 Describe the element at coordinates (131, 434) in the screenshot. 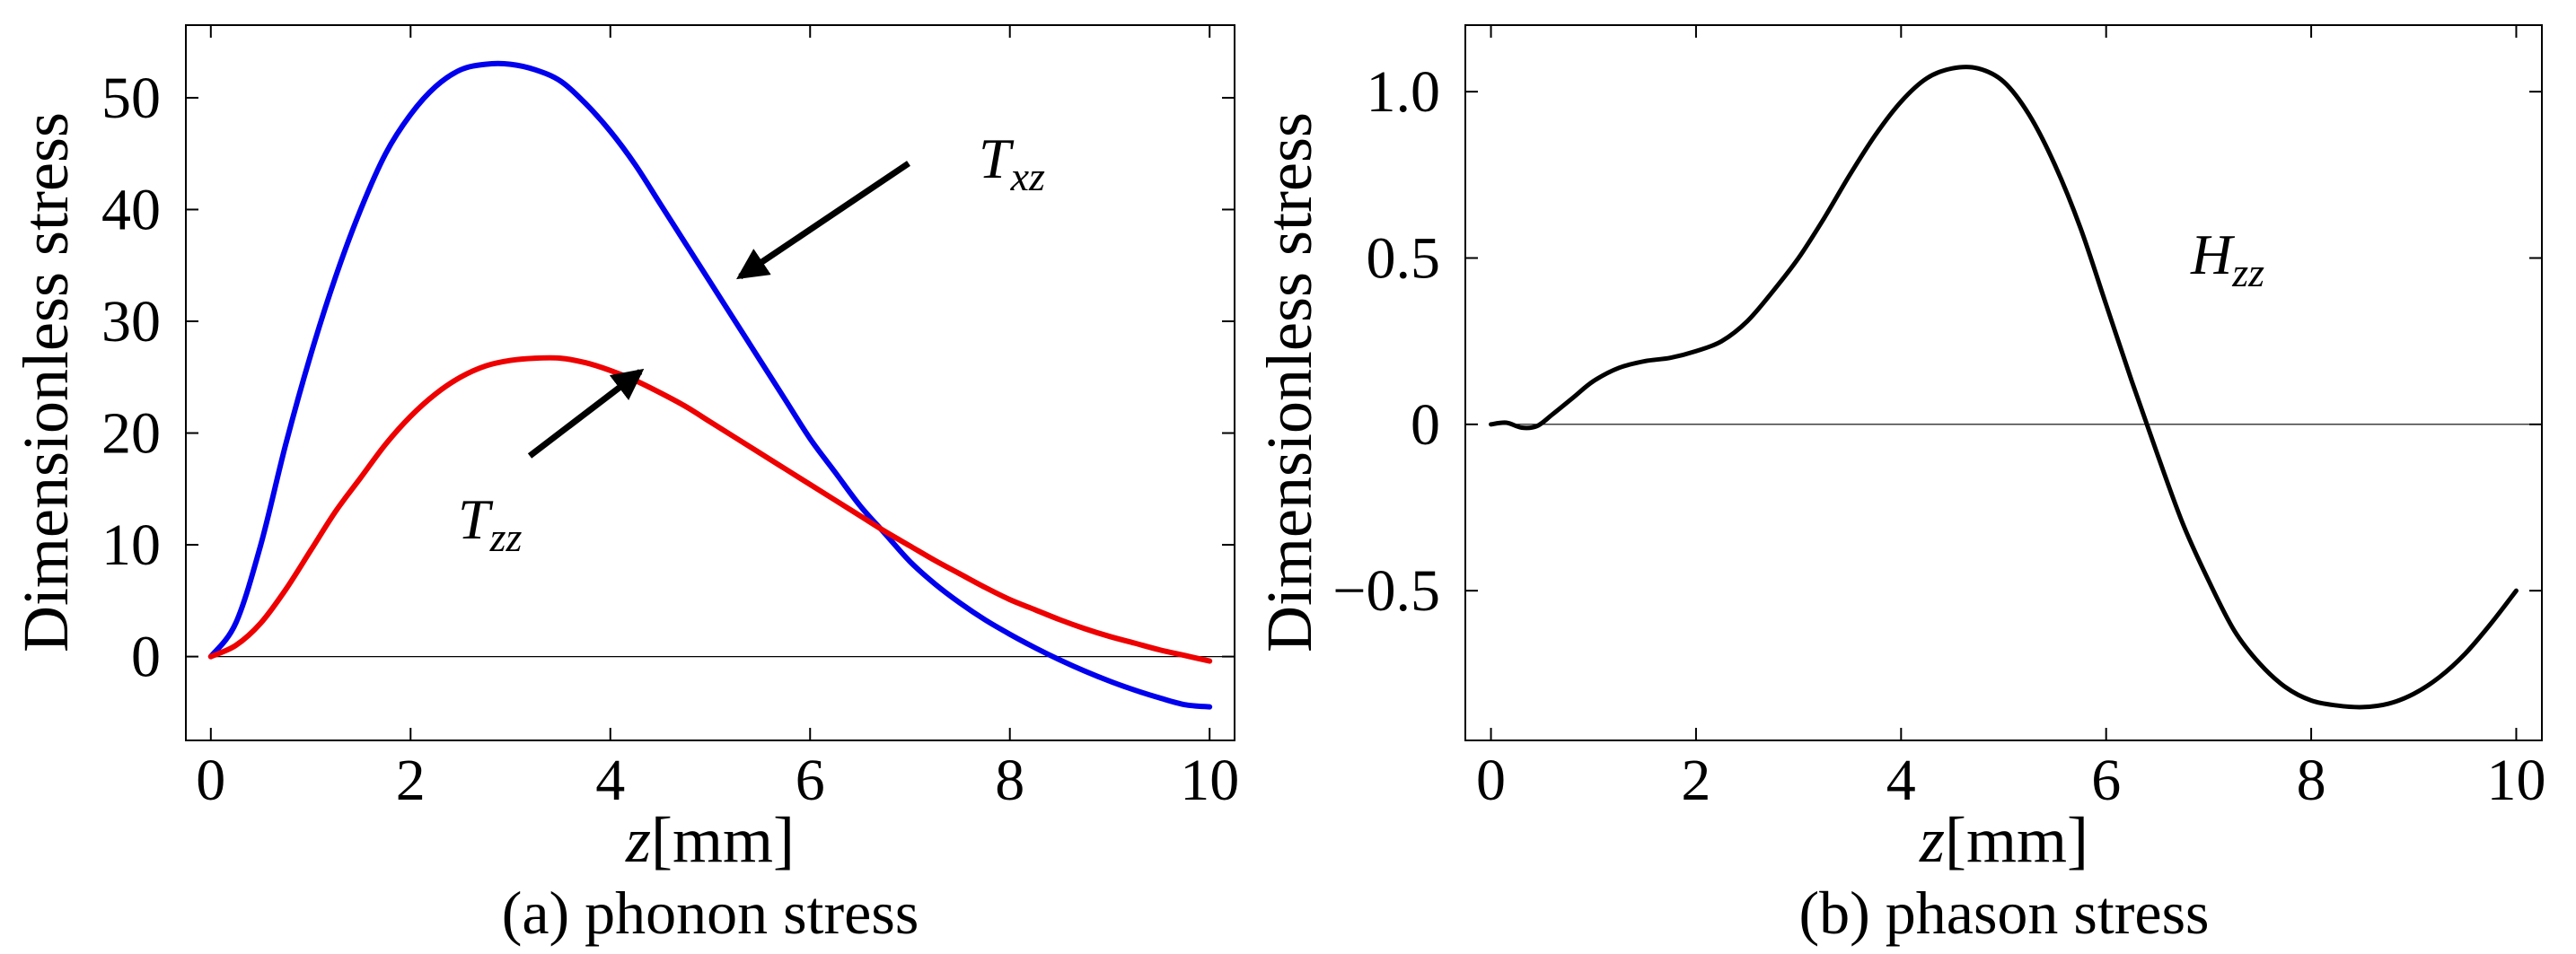

I see `y-tick-label-a-2: 20` at that location.